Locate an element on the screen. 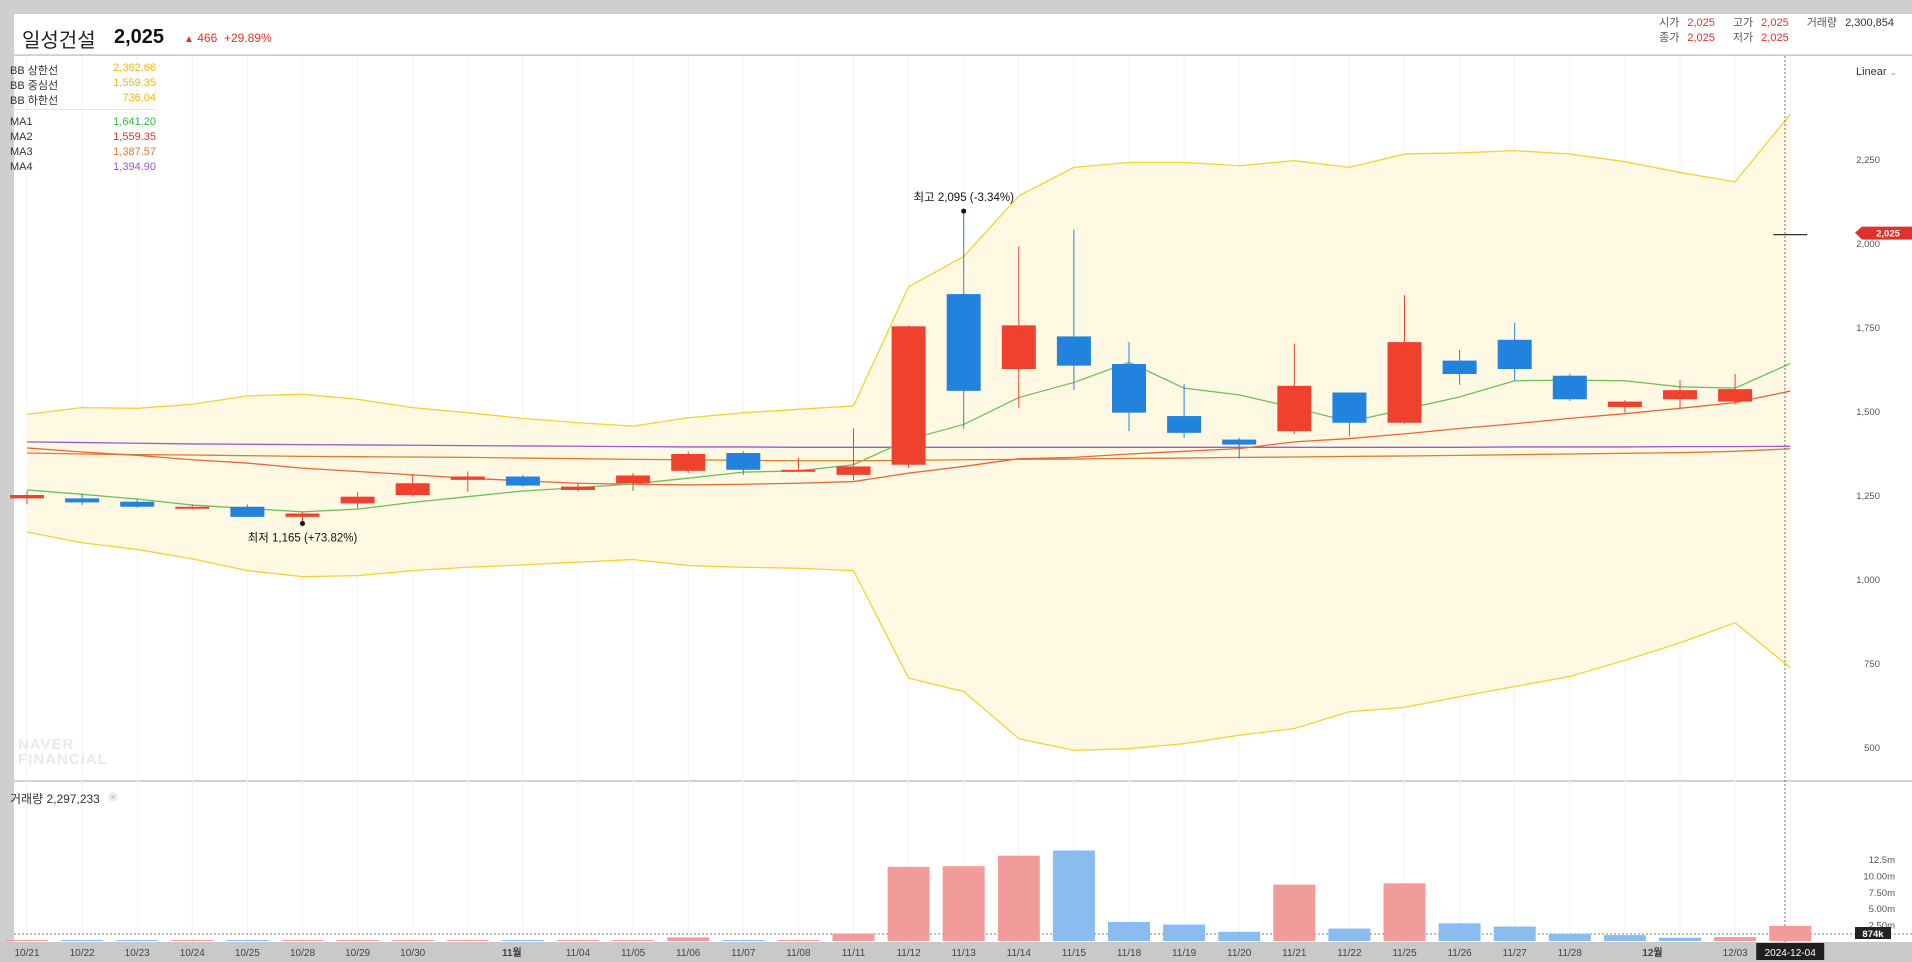 The width and height of the screenshot is (1912, 962). low-label: 저가 is located at coordinates (1743, 38).